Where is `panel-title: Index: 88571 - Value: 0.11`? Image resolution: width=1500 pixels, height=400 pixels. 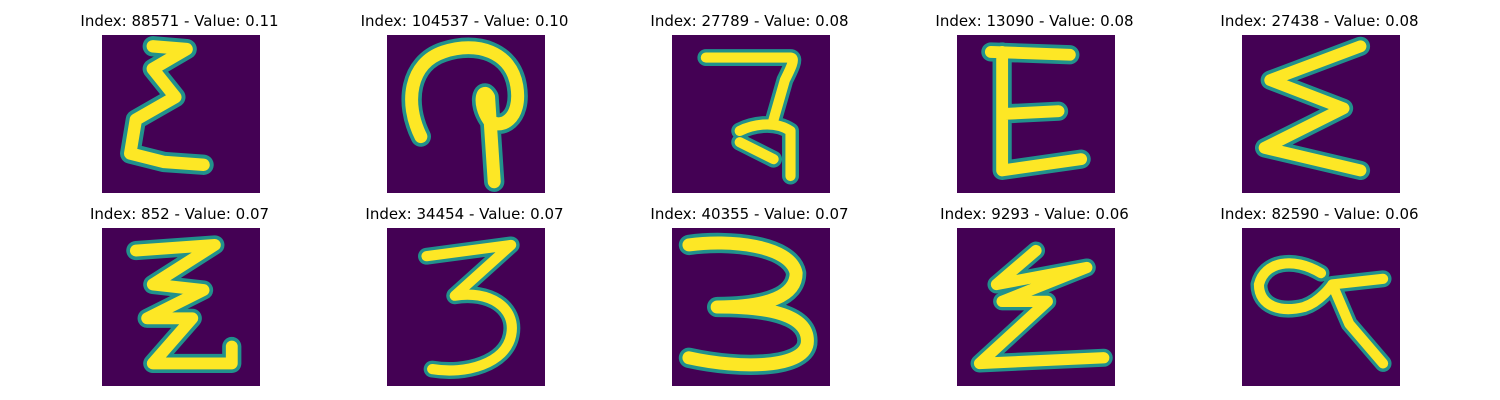
panel-title: Index: 88571 - Value: 0.11 is located at coordinates (179, 21).